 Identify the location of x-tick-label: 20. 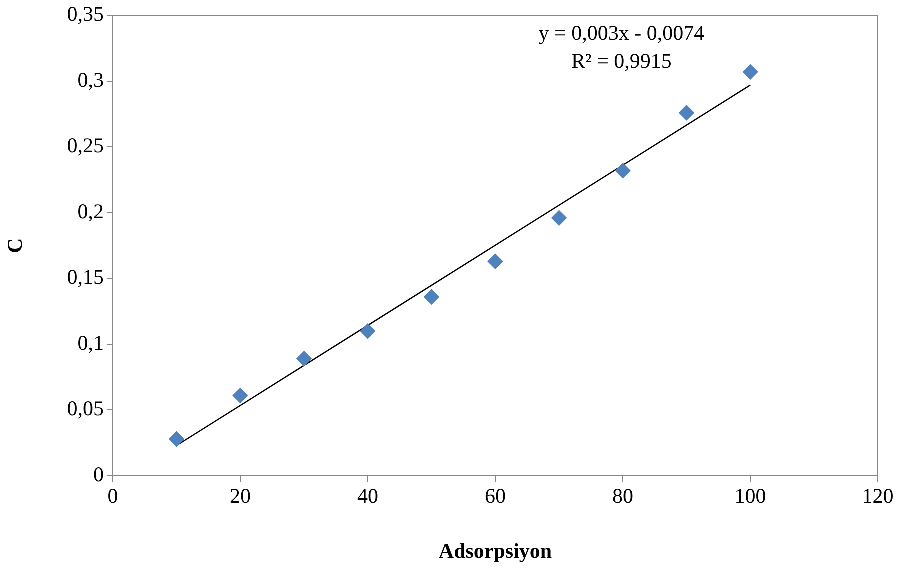
(240, 496).